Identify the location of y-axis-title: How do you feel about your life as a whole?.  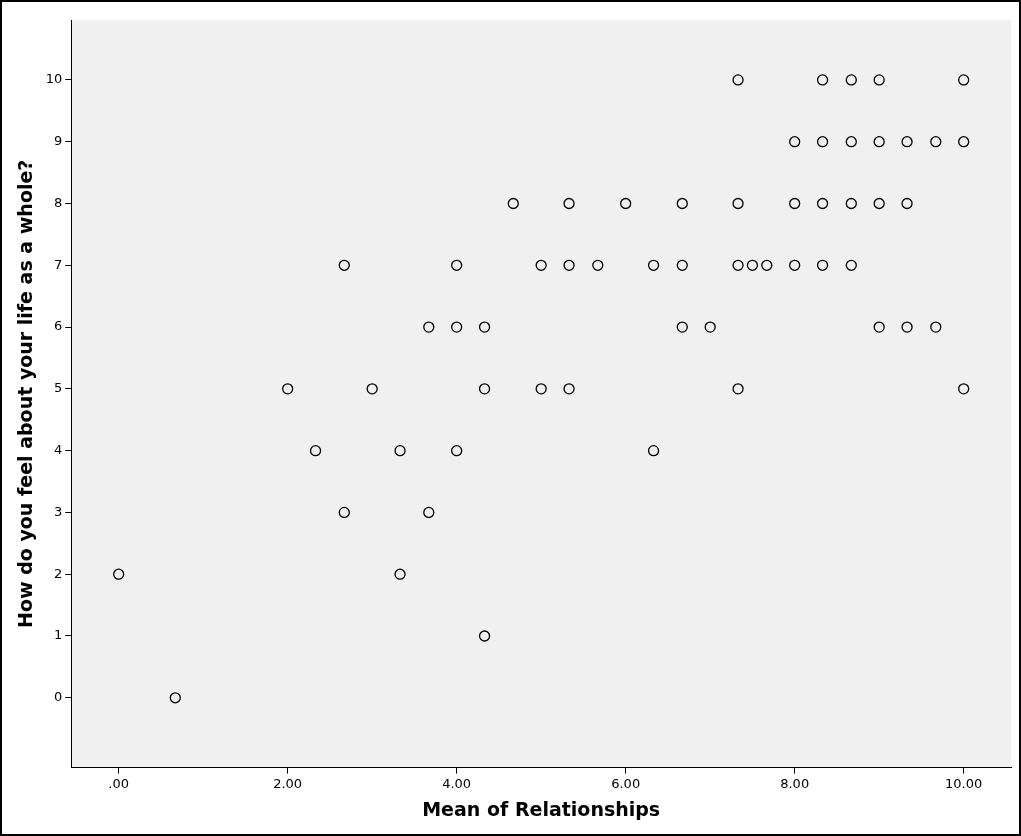
(25, 393).